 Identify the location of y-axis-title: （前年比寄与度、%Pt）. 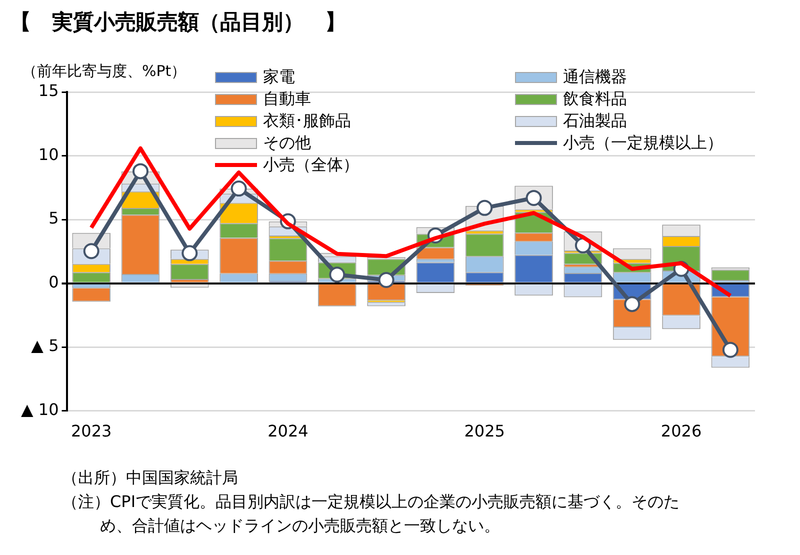
(104, 71).